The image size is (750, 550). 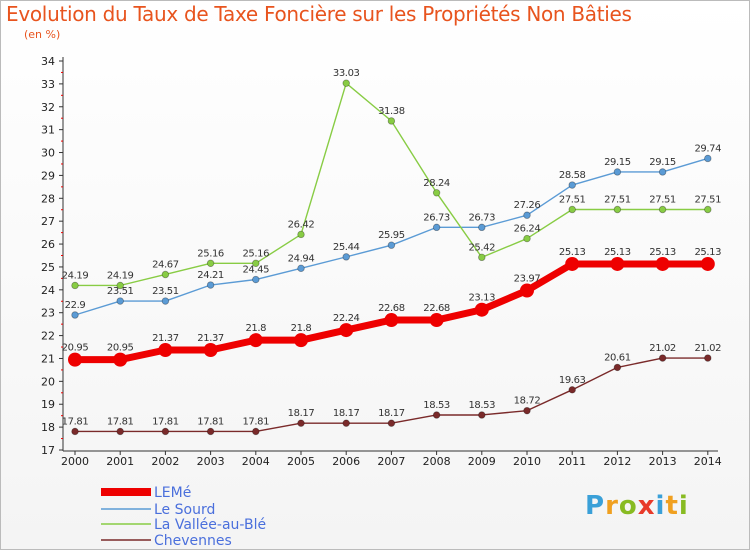 What do you see at coordinates (48, 290) in the screenshot?
I see `y-tick-label: 24` at bounding box center [48, 290].